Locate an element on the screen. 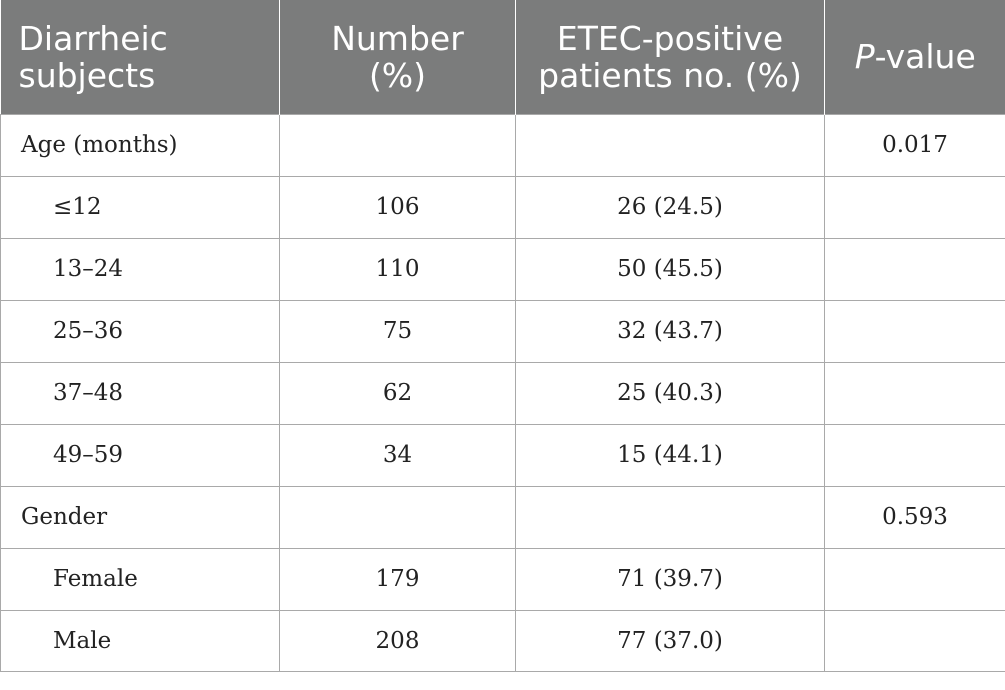 This screenshot has height=690, width=1005. table-row: 49–59 34 15 (44.1) is located at coordinates (502, 455).